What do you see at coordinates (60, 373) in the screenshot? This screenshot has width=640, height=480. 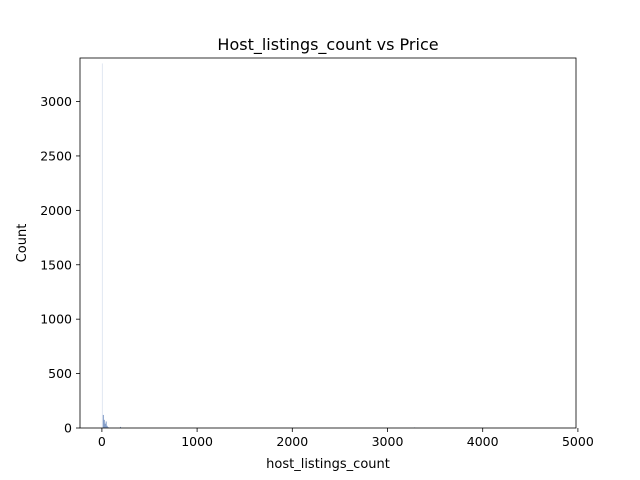 I see `y-tick-label: 500` at bounding box center [60, 373].